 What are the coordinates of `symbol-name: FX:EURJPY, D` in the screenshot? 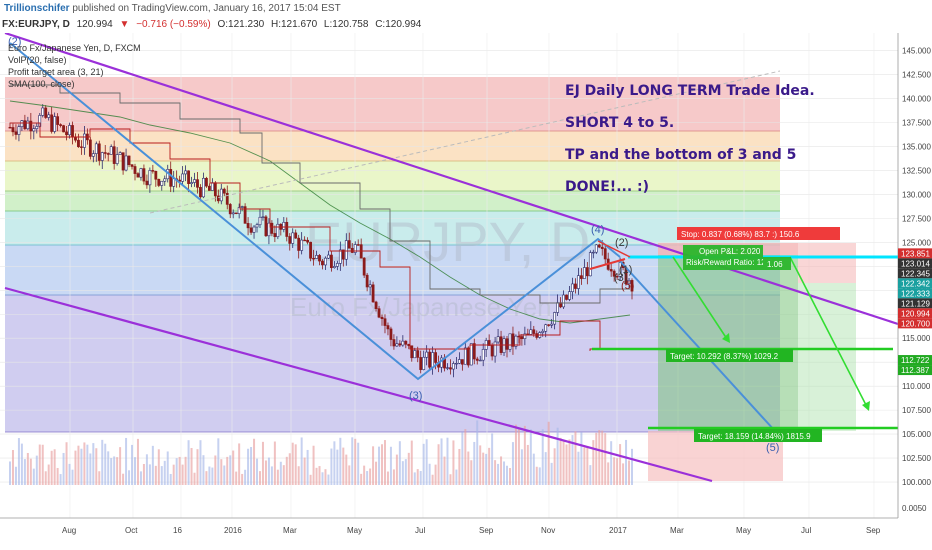 It's located at (36, 24).